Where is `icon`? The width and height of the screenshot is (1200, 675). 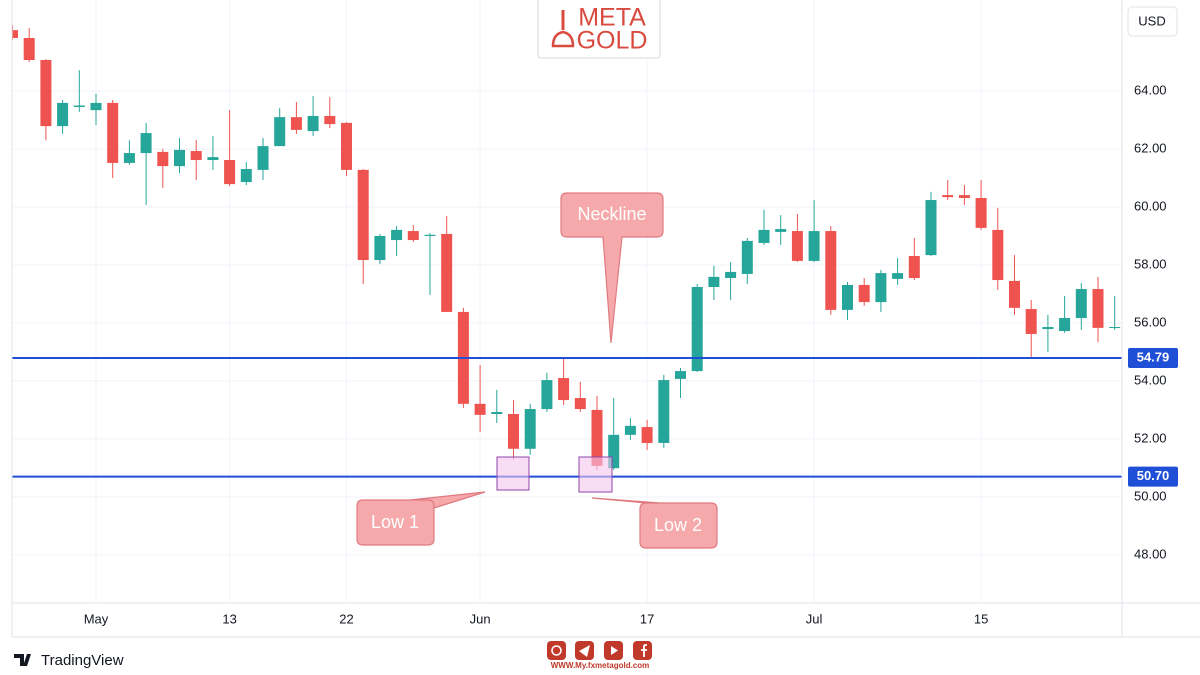
icon is located at coordinates (556, 650).